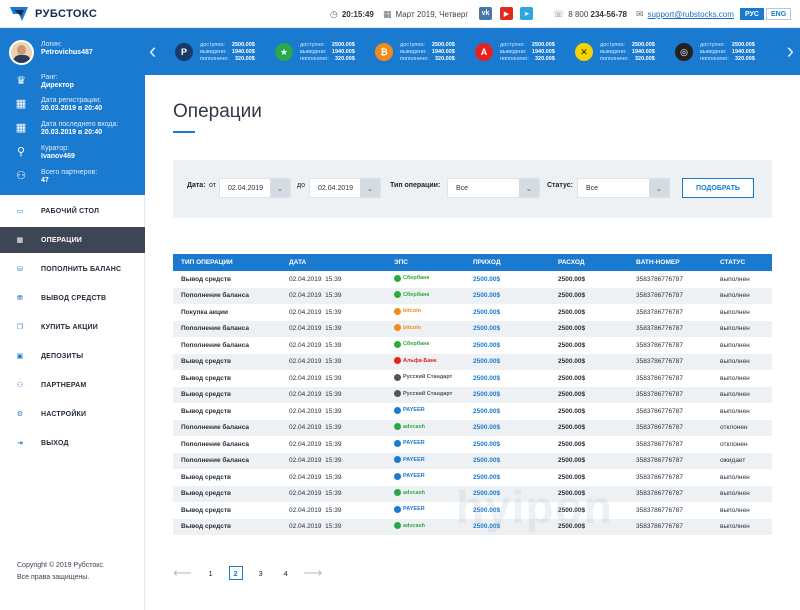  What do you see at coordinates (559, 14) in the screenshot?
I see `phone-icon: ☏` at bounding box center [559, 14].